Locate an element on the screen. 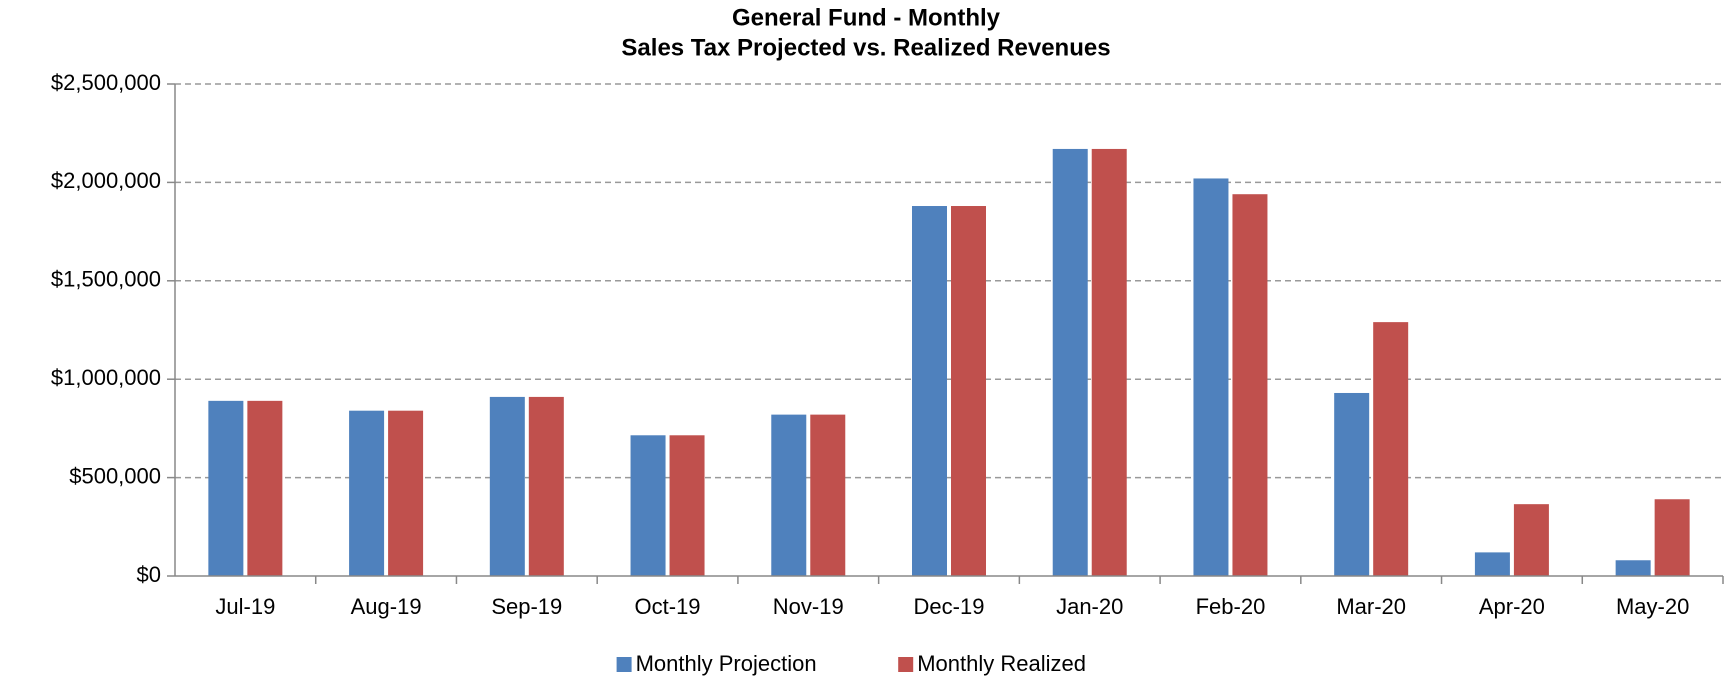  y-tick-label: $1,500,000 is located at coordinates (106, 279).